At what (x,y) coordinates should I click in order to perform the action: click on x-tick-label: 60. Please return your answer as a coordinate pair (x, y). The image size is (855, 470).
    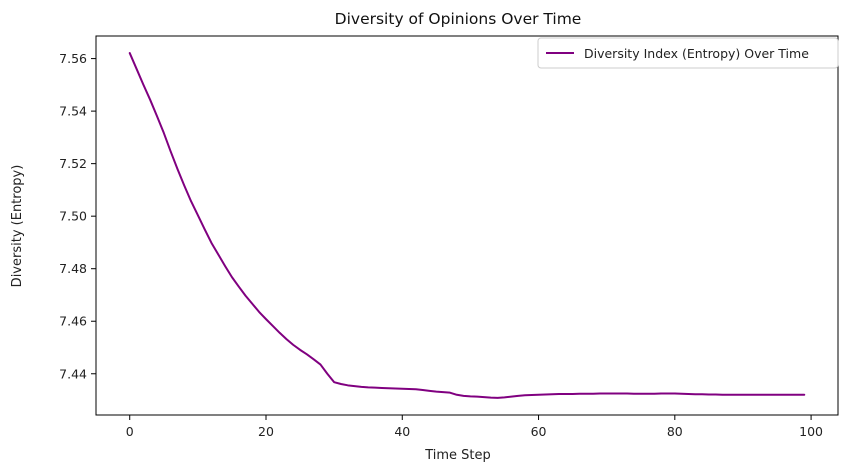
    Looking at the image, I should click on (539, 431).